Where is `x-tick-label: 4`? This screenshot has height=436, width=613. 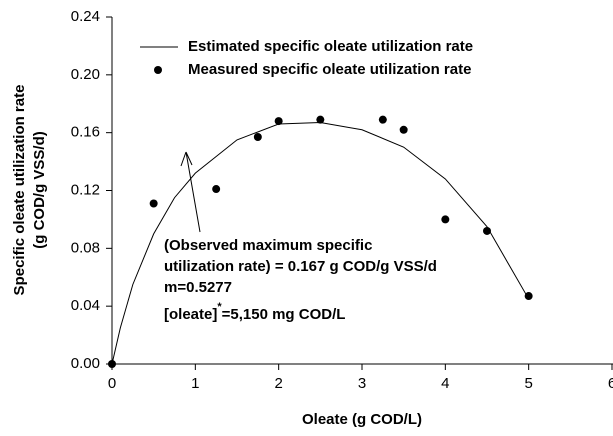
x-tick-label: 4 is located at coordinates (445, 383).